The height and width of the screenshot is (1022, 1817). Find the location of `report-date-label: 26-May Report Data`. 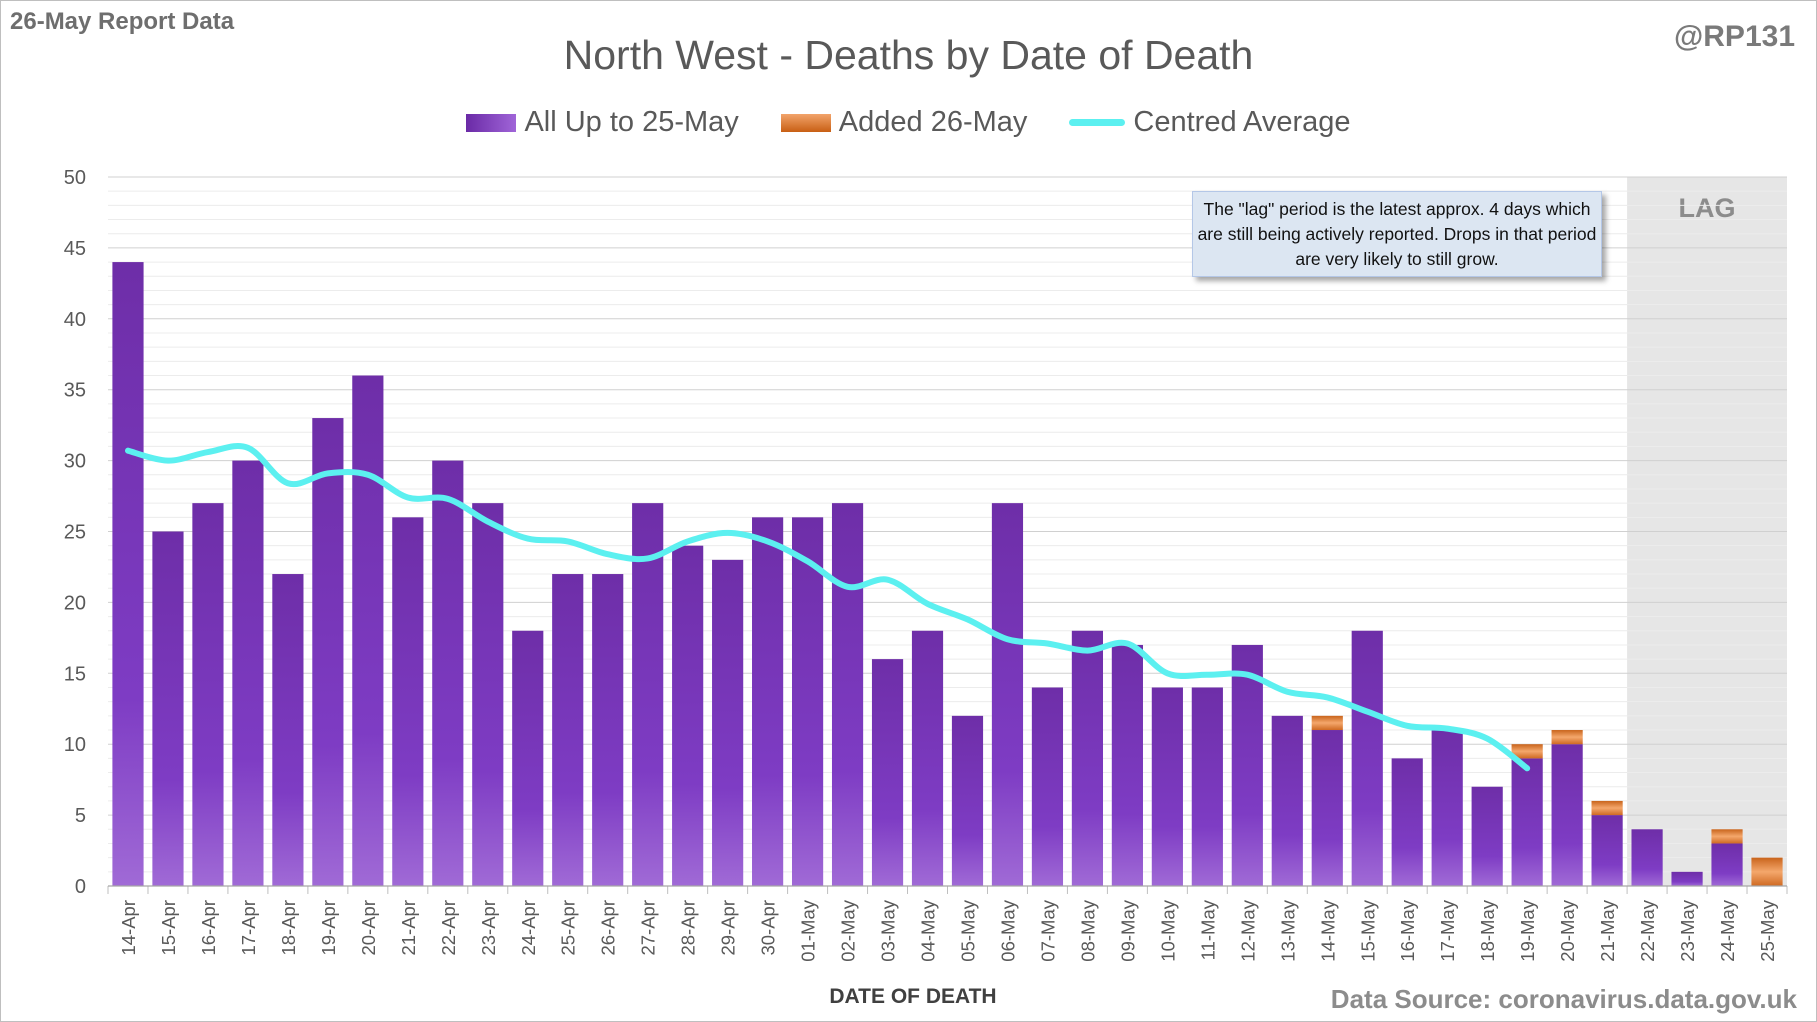

report-date-label: 26-May Report Data is located at coordinates (122, 21).